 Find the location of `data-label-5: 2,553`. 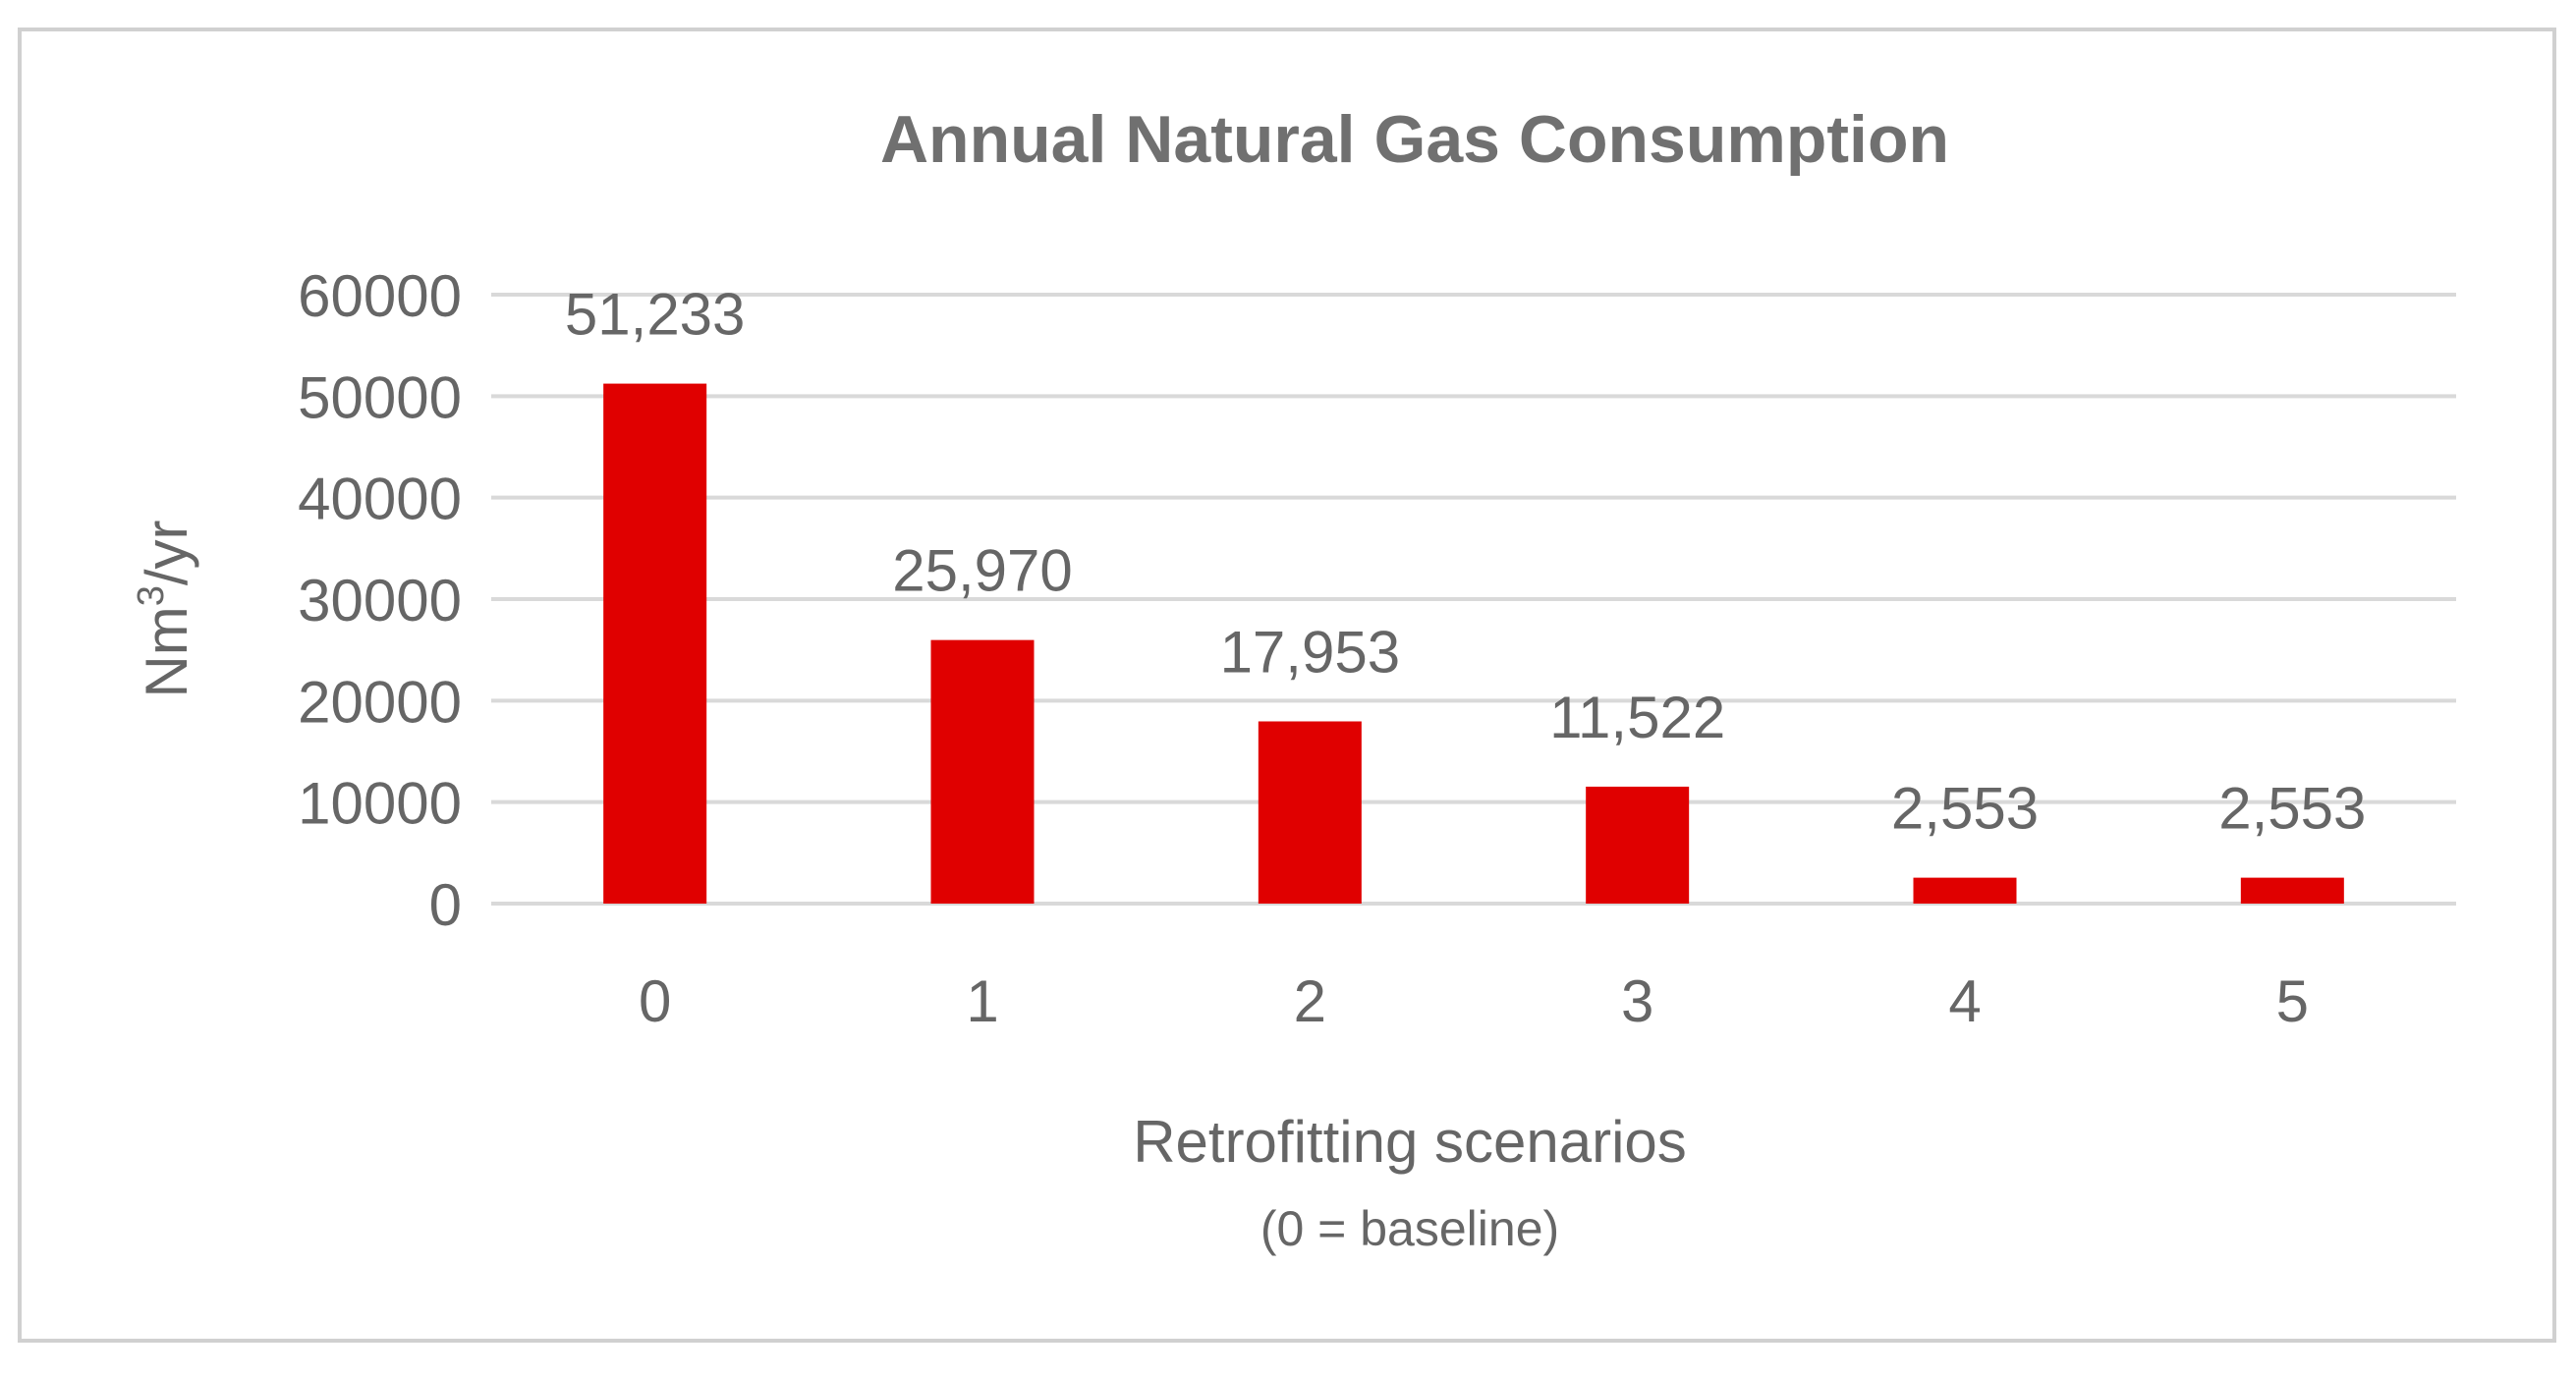

data-label-5: 2,553 is located at coordinates (2292, 809).